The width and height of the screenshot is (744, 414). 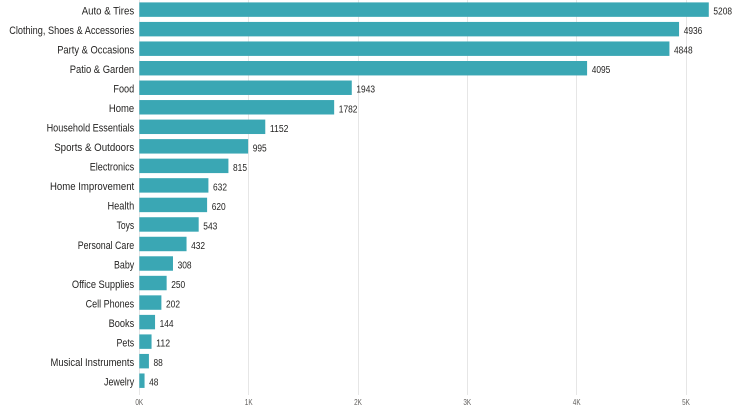 I want to click on svg-text: Office Supplies, so click(x=103, y=285).